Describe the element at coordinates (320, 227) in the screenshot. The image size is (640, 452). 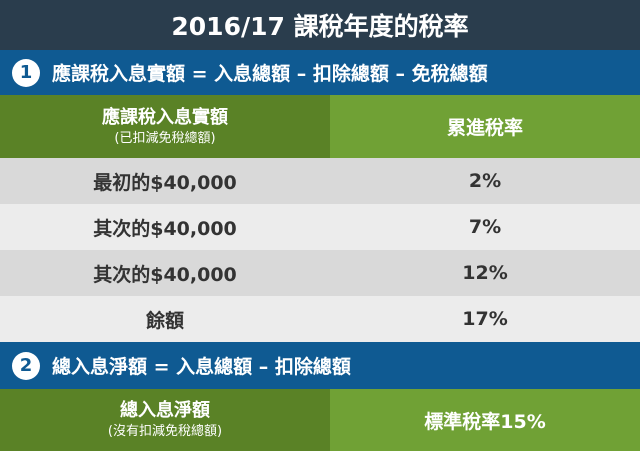
I see `table-row: 其次的$40,000 7%` at that location.